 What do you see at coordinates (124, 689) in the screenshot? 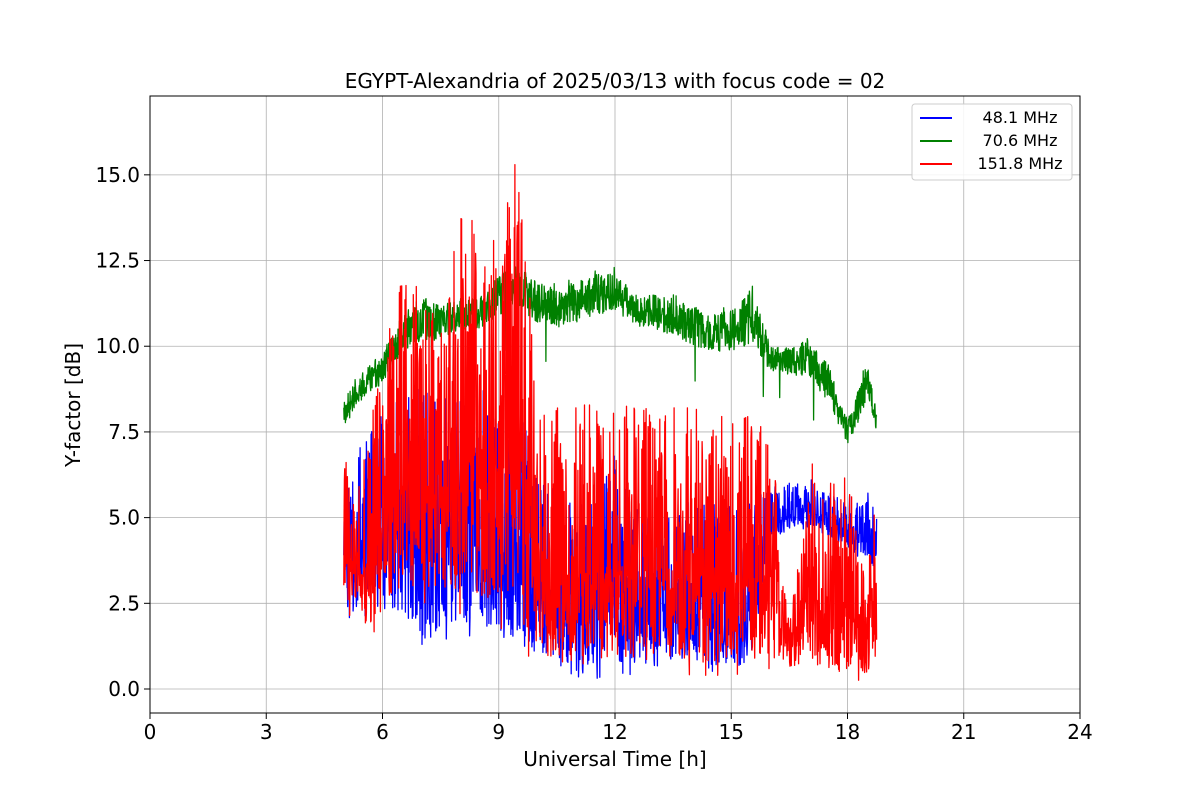
I see `y-tick-label: 0.0` at bounding box center [124, 689].